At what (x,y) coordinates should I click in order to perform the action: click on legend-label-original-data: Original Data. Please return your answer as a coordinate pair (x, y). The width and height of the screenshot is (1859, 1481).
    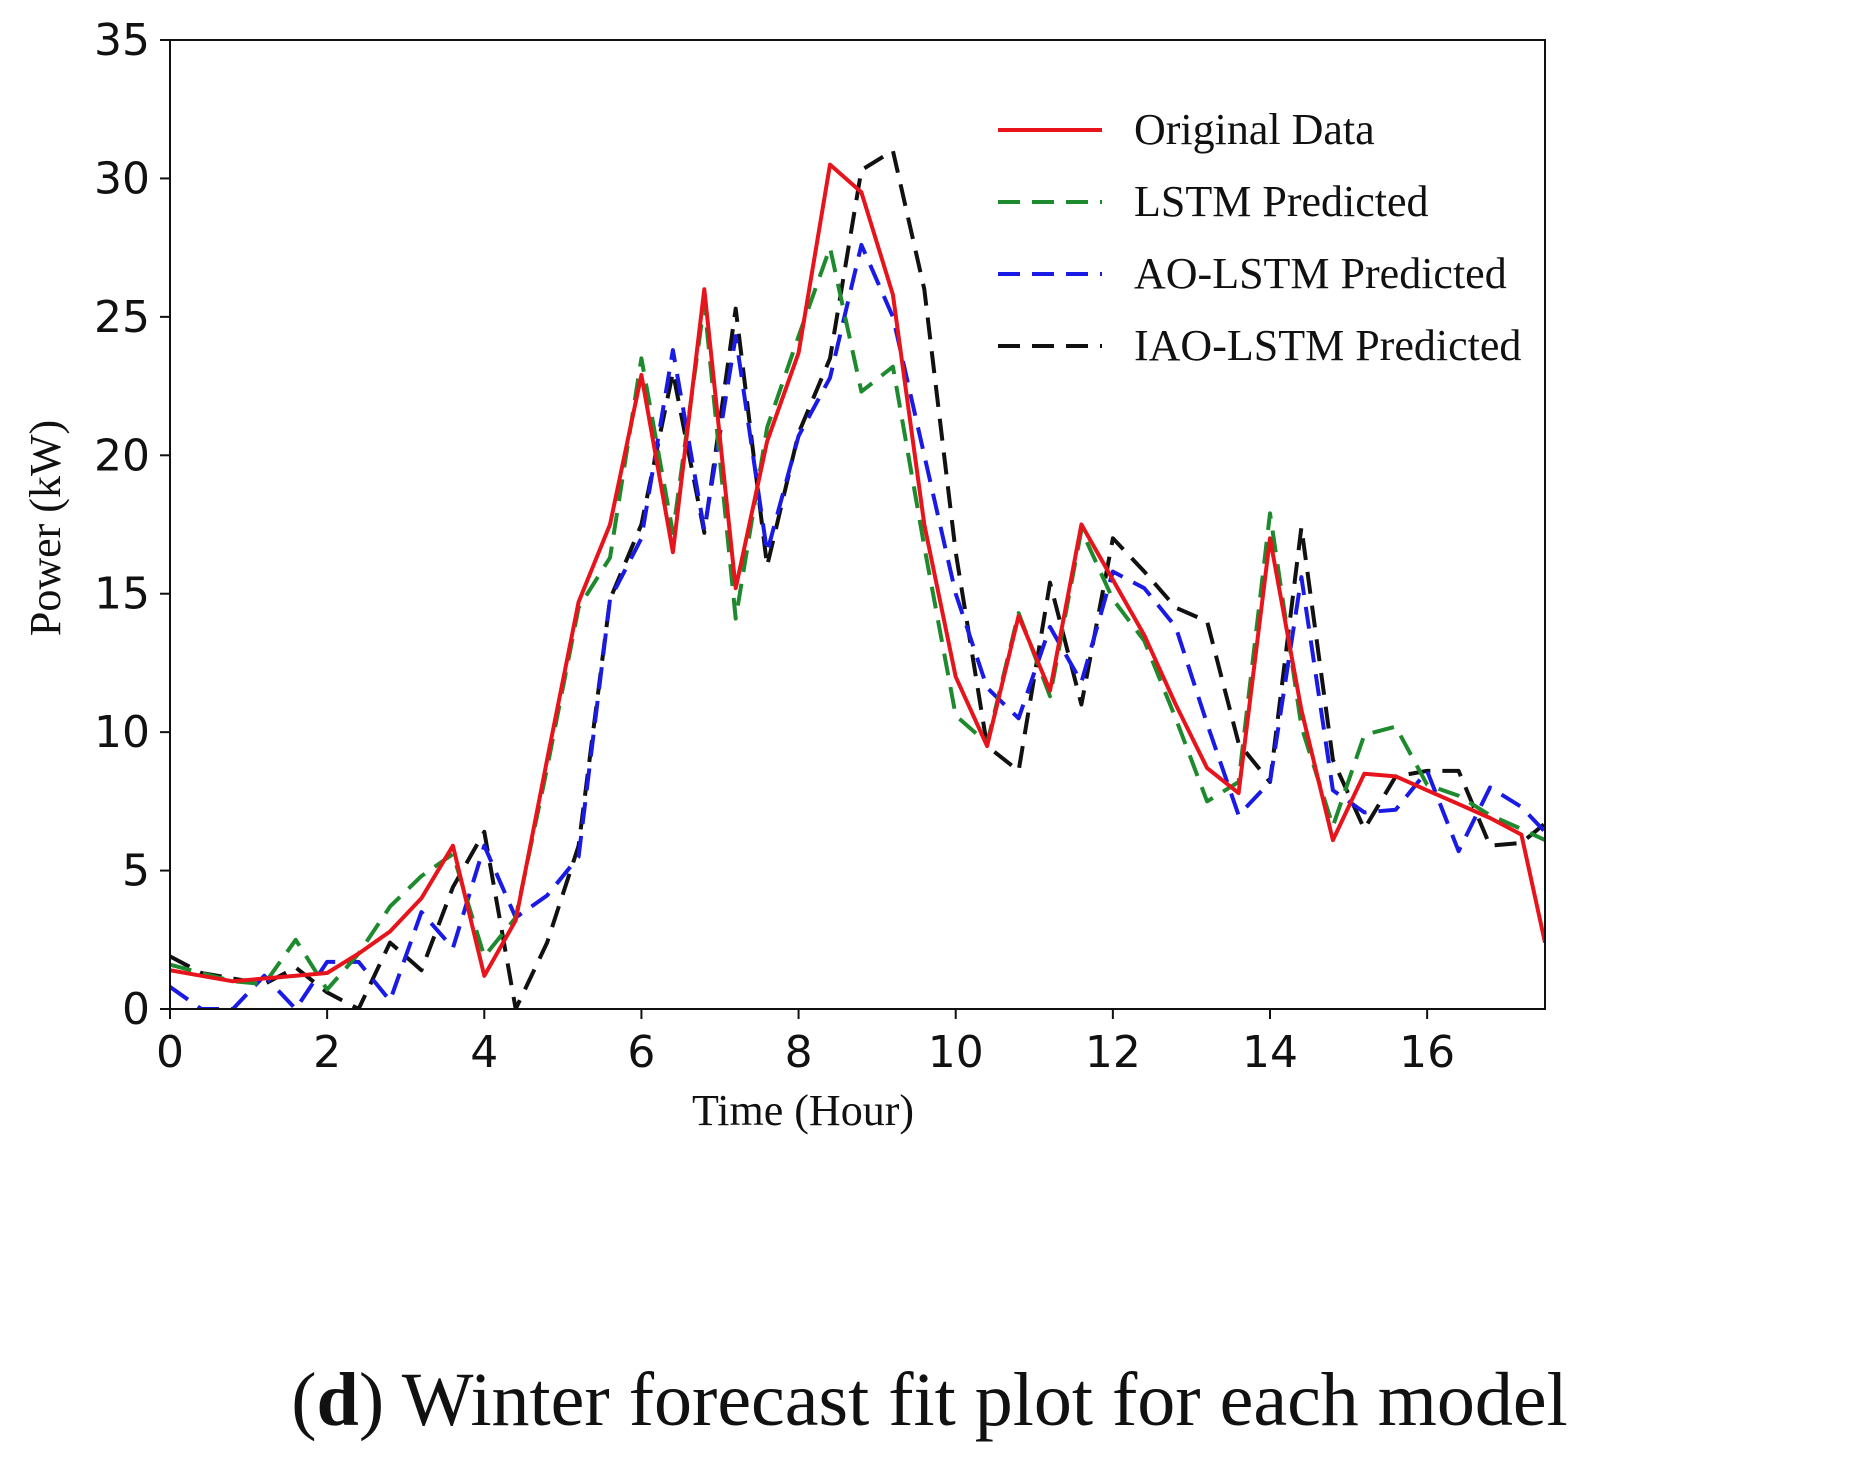
    Looking at the image, I should click on (1254, 129).